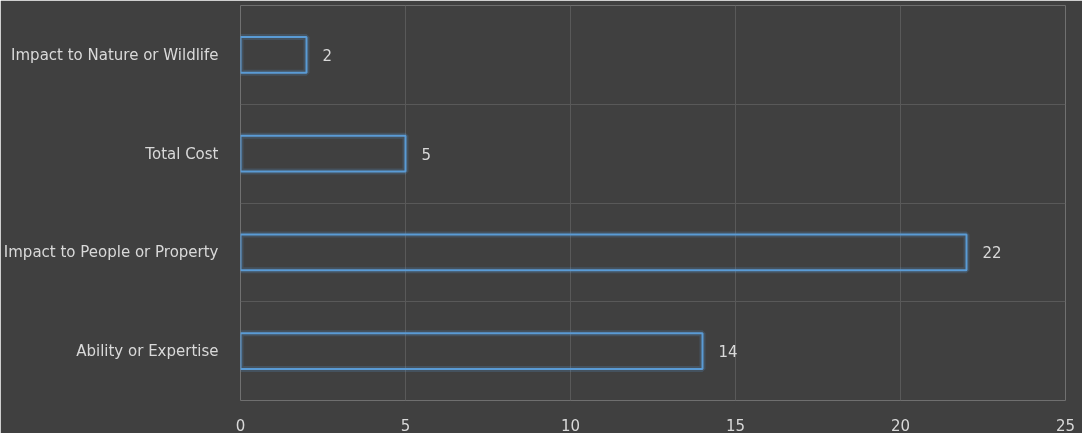  I want to click on data-label: 14, so click(728, 352).